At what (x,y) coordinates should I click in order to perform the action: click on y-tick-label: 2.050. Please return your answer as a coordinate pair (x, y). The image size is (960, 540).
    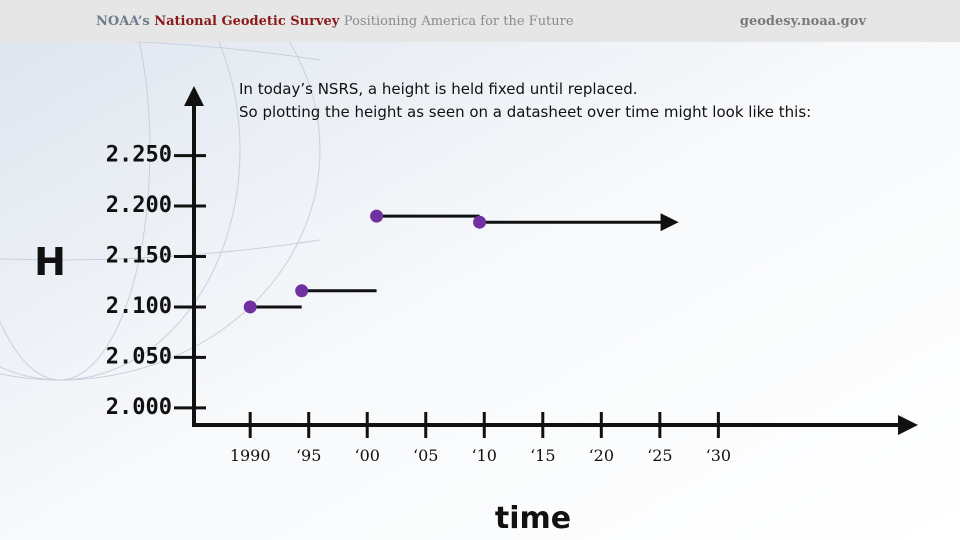
    Looking at the image, I should click on (139, 356).